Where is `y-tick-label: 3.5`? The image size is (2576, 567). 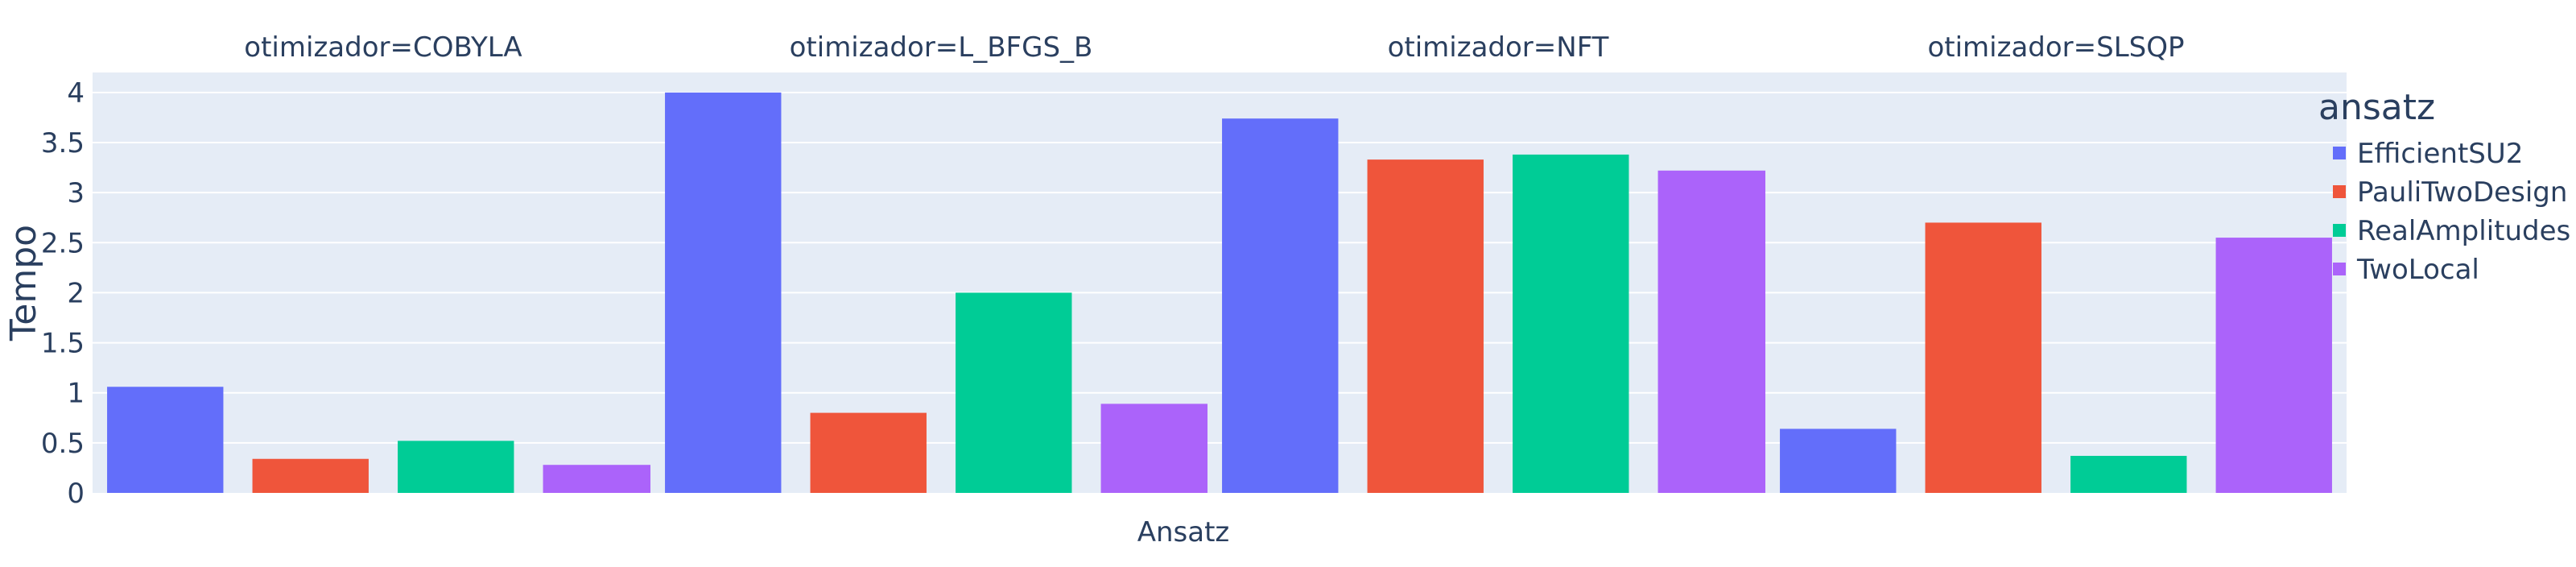
y-tick-label: 3.5 is located at coordinates (63, 143).